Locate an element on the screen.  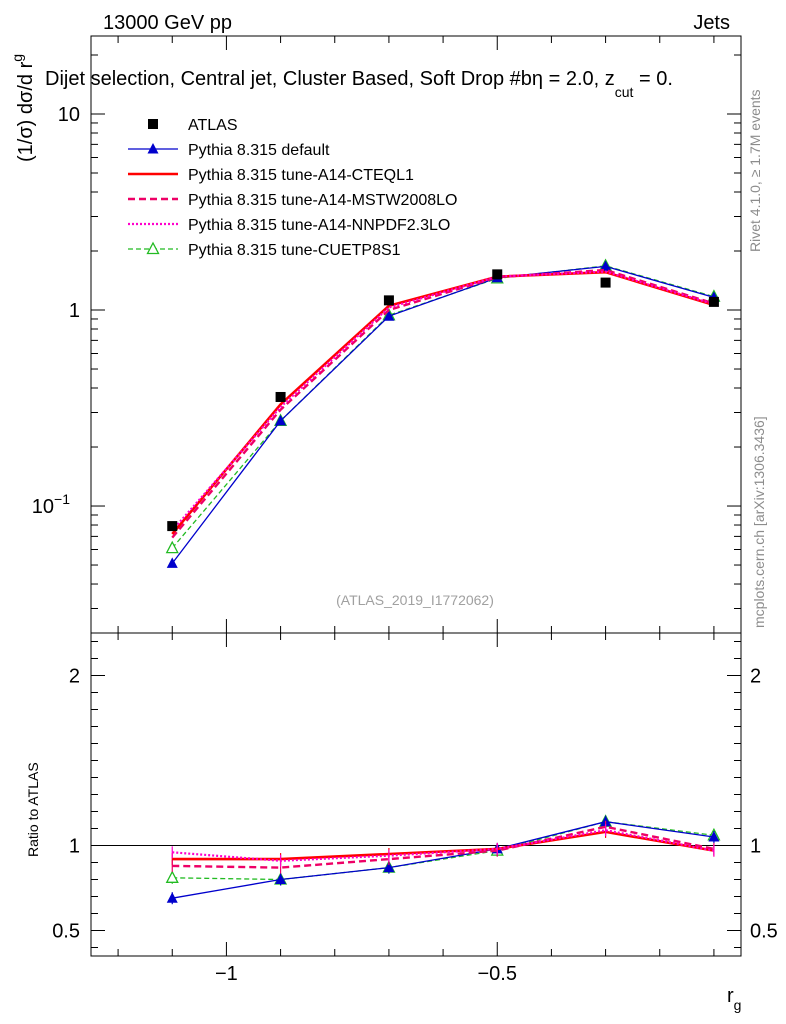
ratio-y-tick-label-left: 0.5 is located at coordinates (66, 932).